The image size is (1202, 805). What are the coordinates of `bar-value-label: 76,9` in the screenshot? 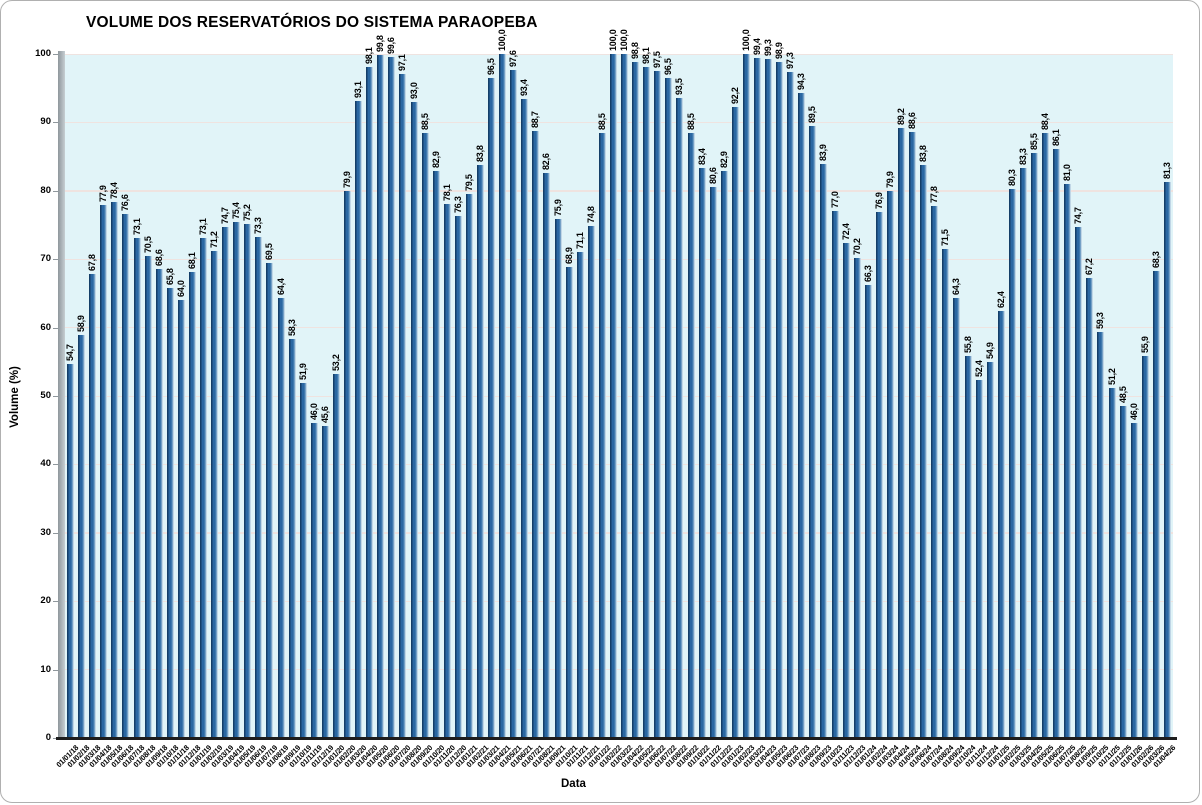 It's located at (878, 200).